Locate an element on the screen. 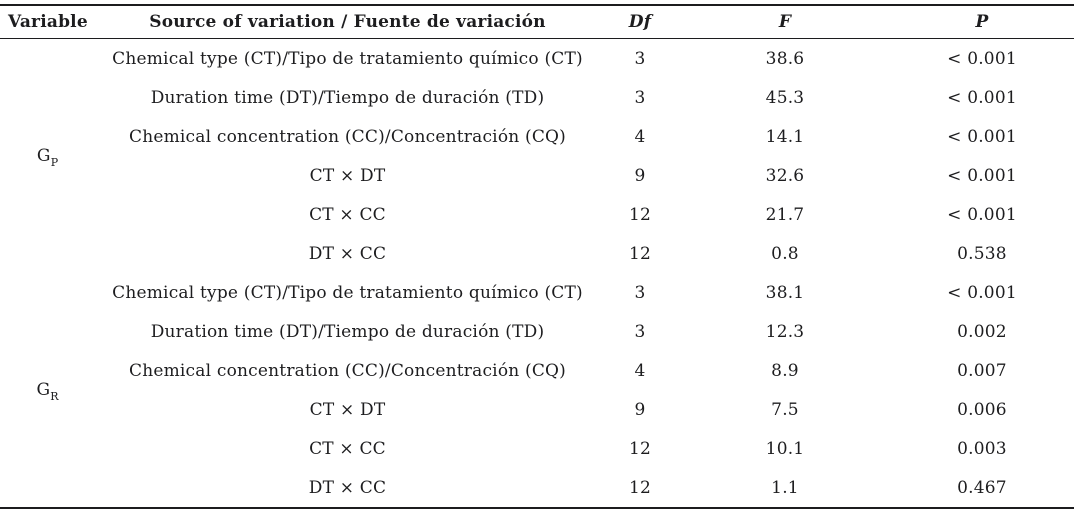 This screenshot has width=1074, height=514. table-row: DT × CC 12 0.8 0.538 is located at coordinates (537, 253).